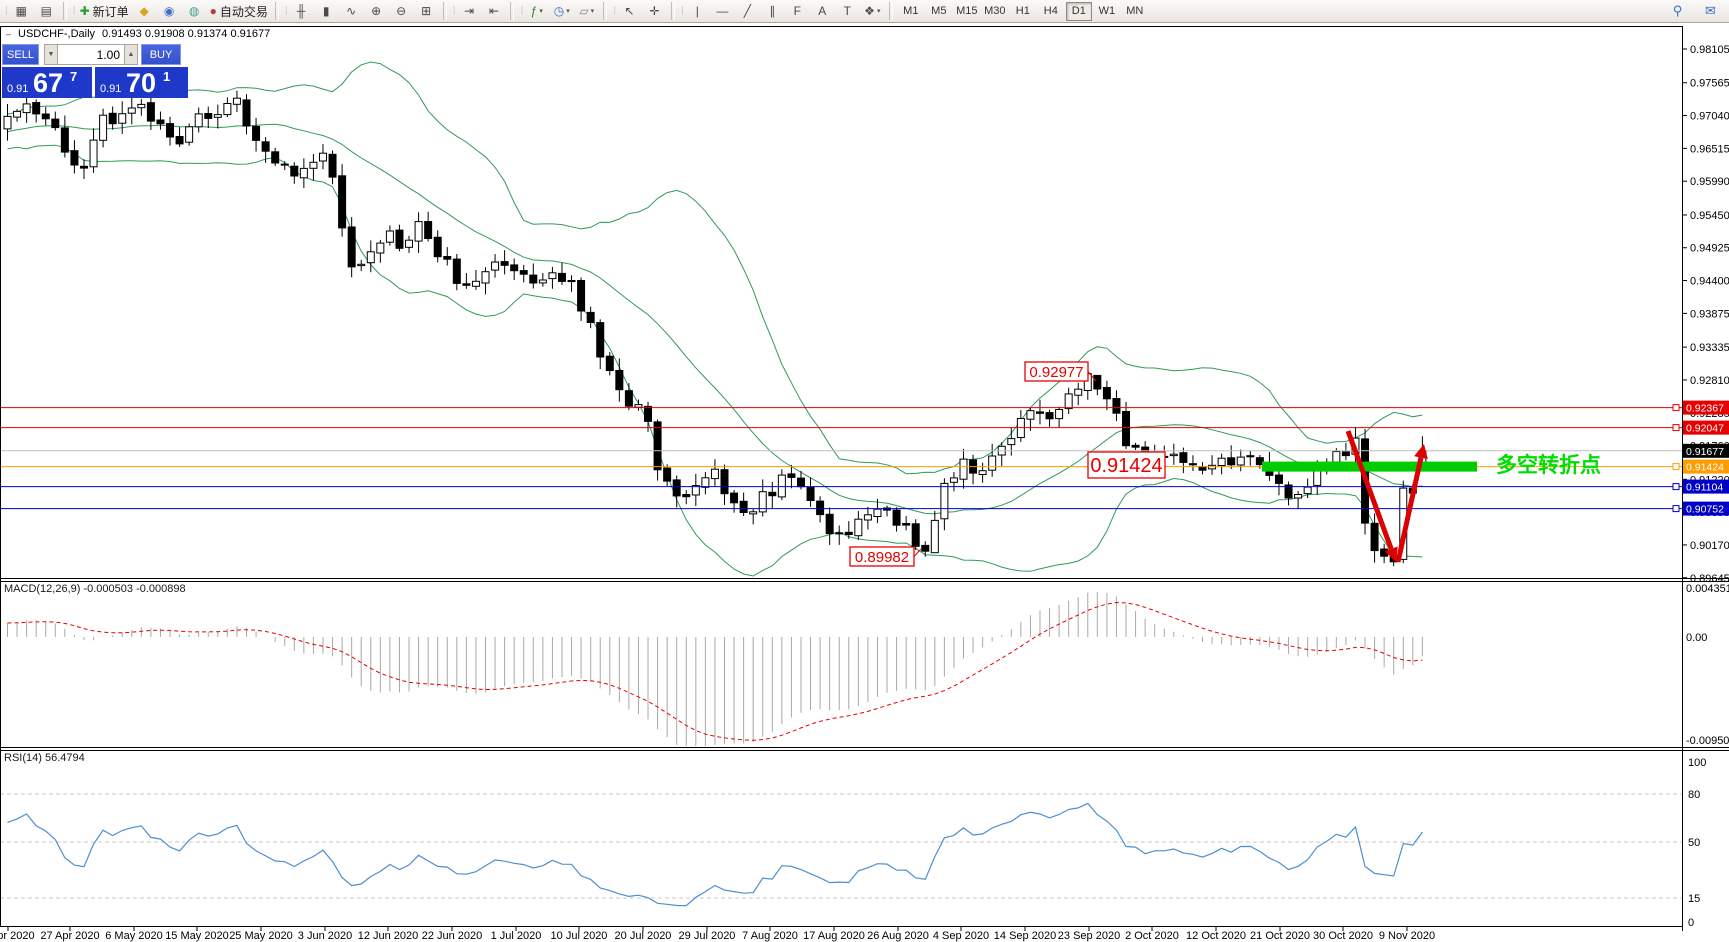  What do you see at coordinates (51, 54) in the screenshot?
I see `volume-down-button: ▼` at bounding box center [51, 54].